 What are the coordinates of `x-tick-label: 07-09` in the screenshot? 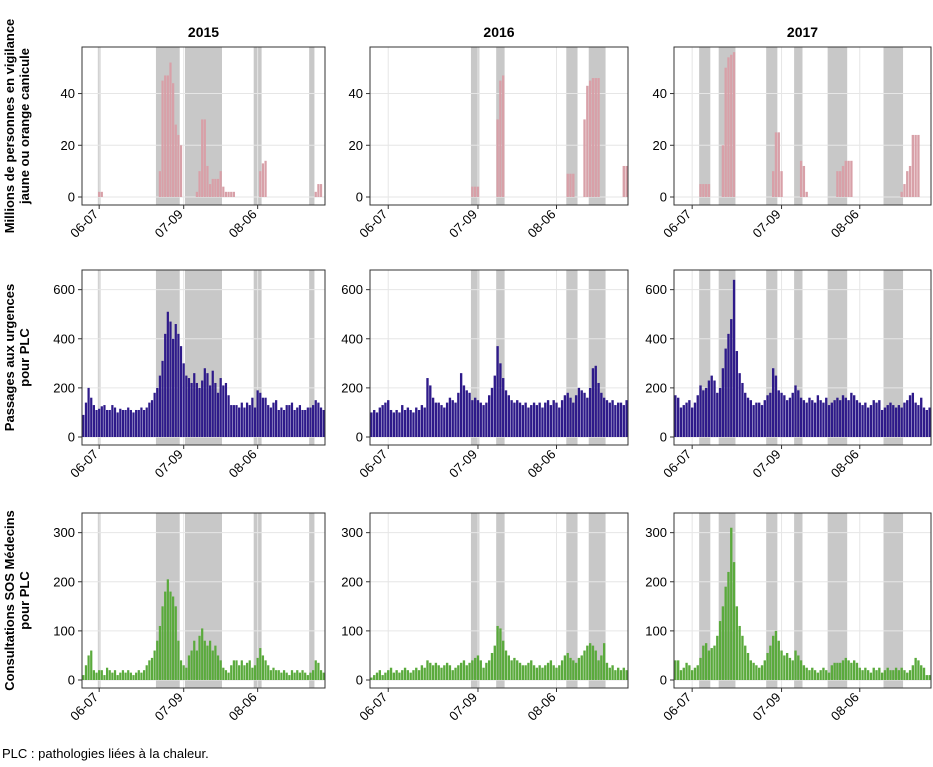 It's located at (169, 224).